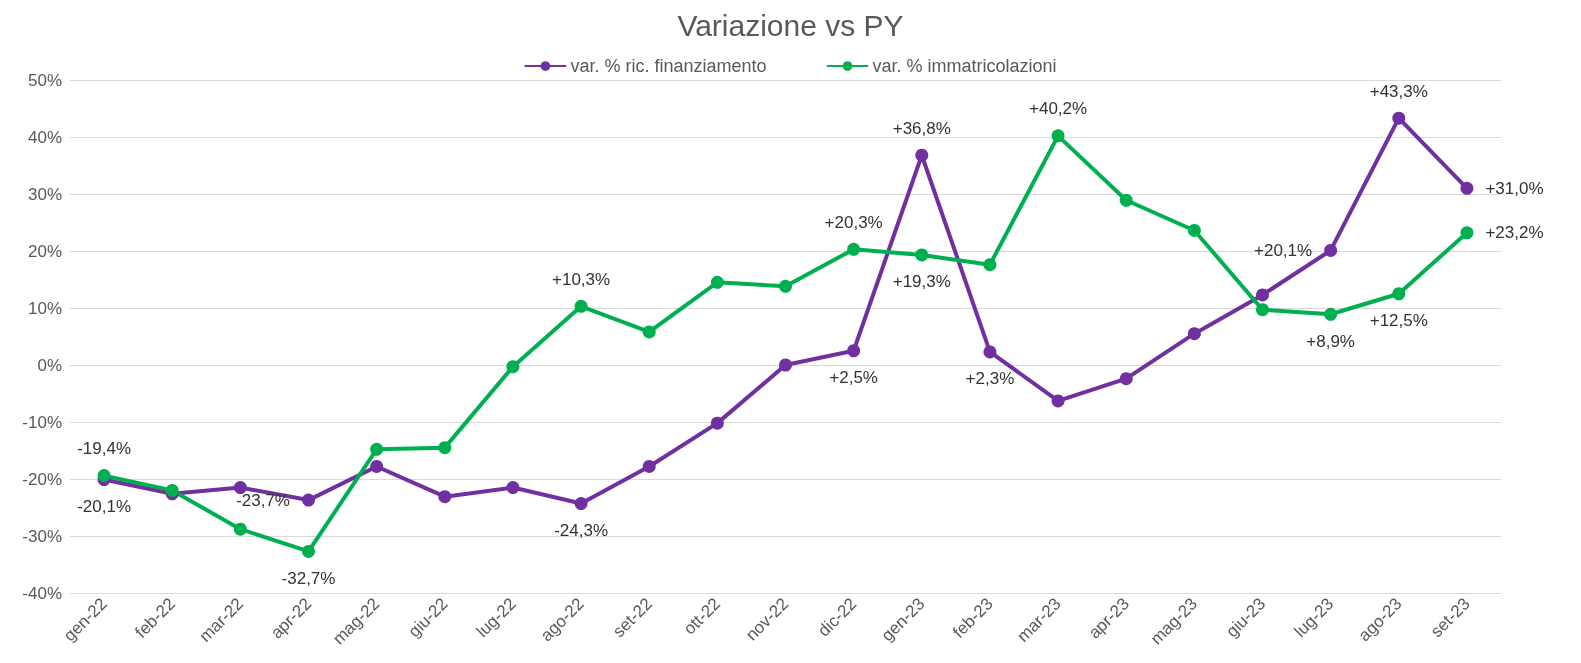  Describe the element at coordinates (263, 500) in the screenshot. I see `data-label: -23,7%` at that location.